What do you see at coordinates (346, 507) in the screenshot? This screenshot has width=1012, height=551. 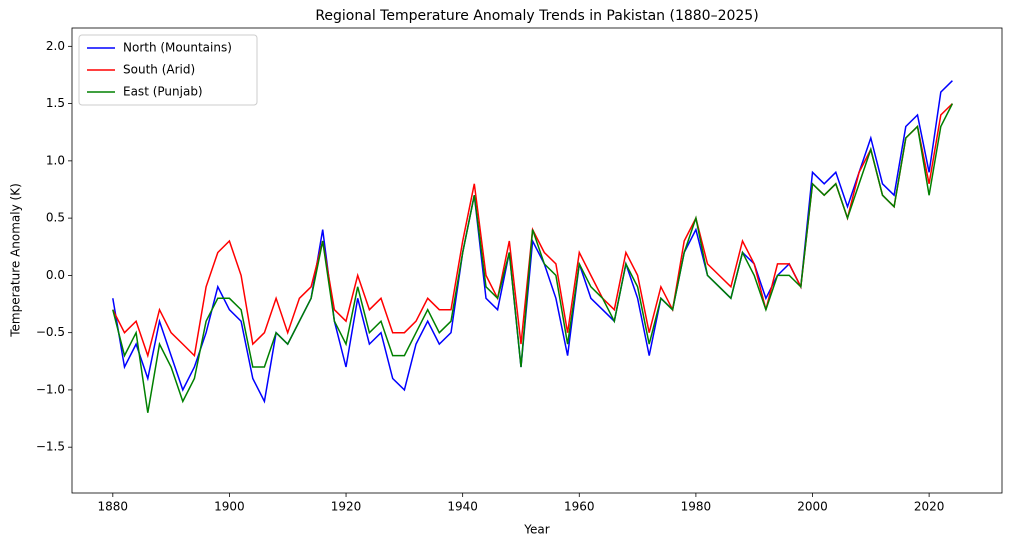 I see `x-tick-label: 1920` at bounding box center [346, 507].